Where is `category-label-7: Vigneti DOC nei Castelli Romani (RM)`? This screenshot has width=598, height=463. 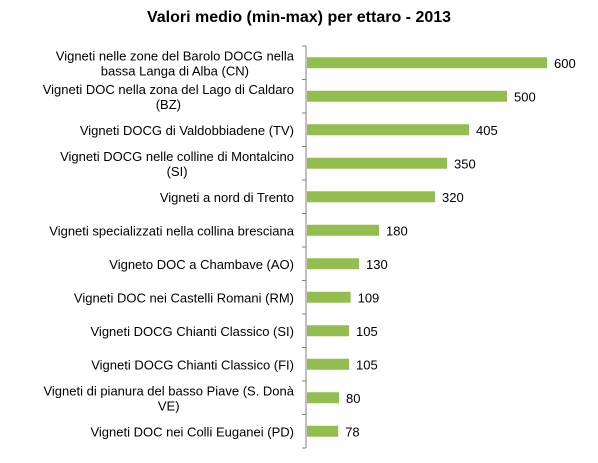
category-label-7: Vigneti DOC nei Castelli Romani (RM) is located at coordinates (184, 297).